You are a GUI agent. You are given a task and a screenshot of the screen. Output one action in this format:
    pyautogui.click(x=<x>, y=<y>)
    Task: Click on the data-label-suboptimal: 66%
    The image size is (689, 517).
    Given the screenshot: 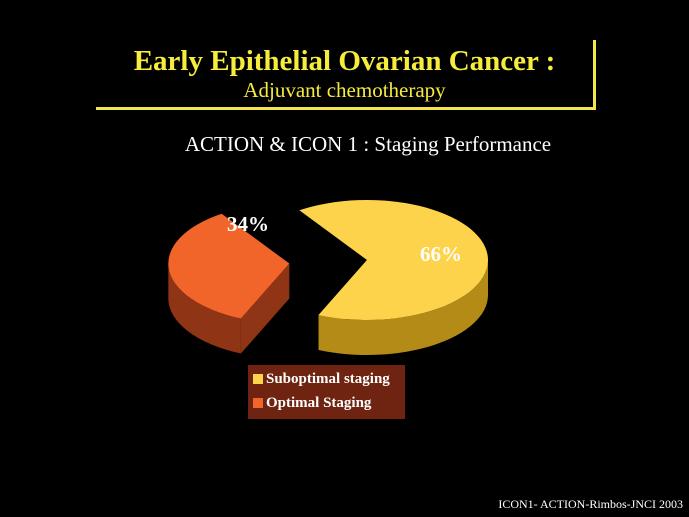 What is the action you would take?
    pyautogui.click(x=441, y=254)
    